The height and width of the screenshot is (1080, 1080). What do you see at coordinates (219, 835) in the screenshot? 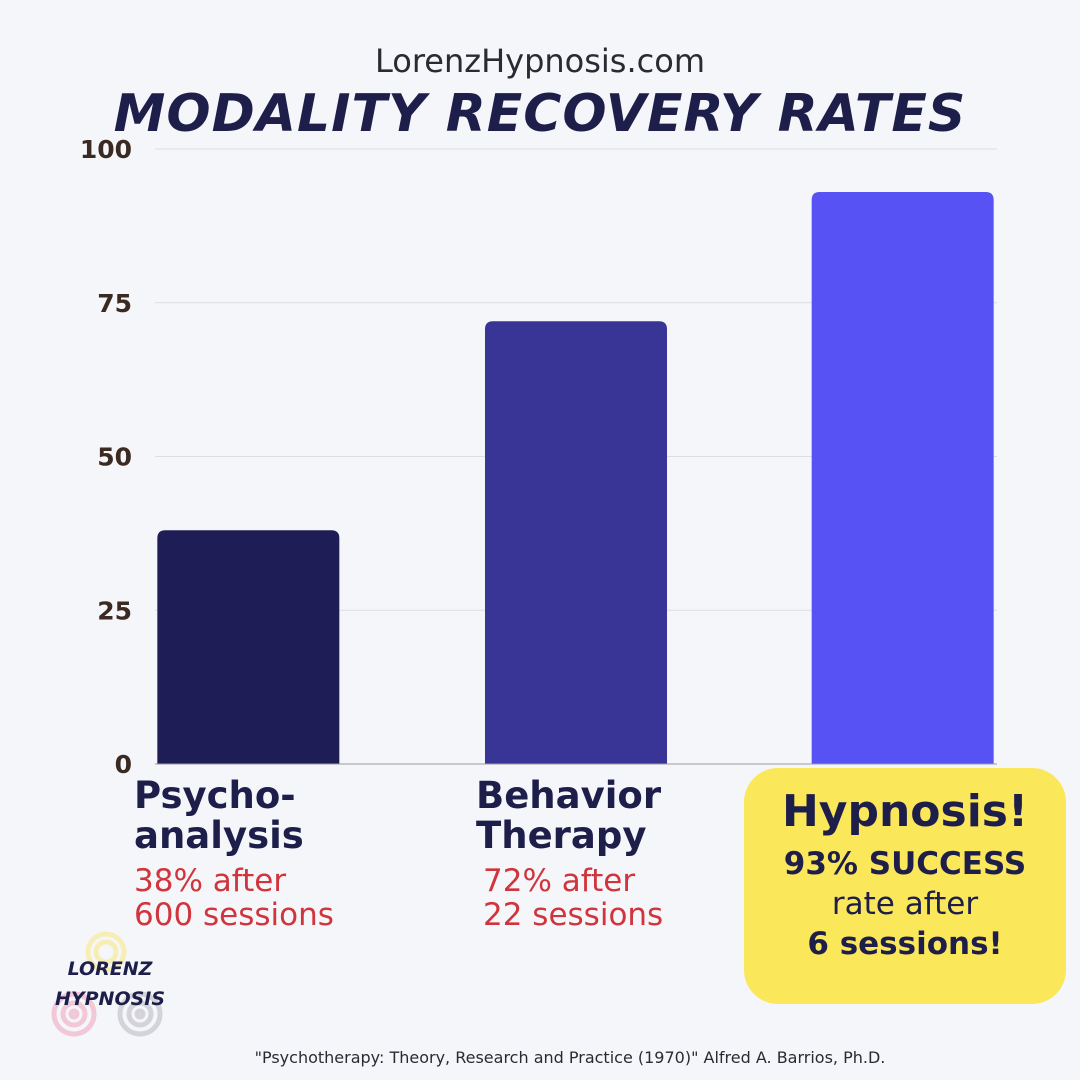
I see `category-label-line2: analysis` at bounding box center [219, 835].